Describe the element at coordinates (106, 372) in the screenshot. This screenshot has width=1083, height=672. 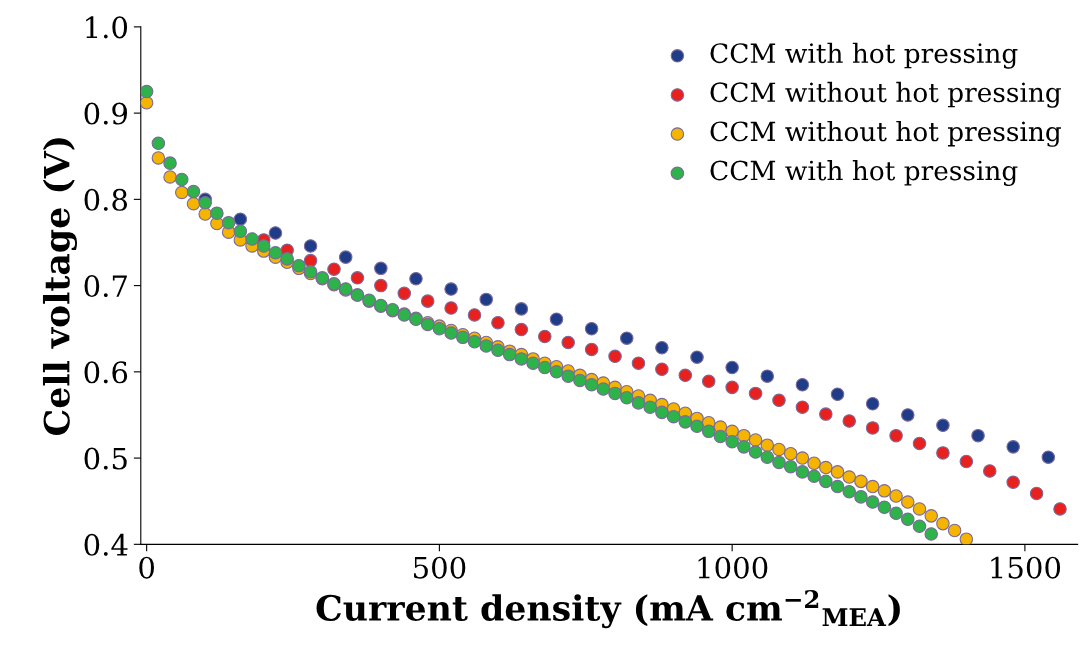
I see `y-tick-label: 0.6` at that location.